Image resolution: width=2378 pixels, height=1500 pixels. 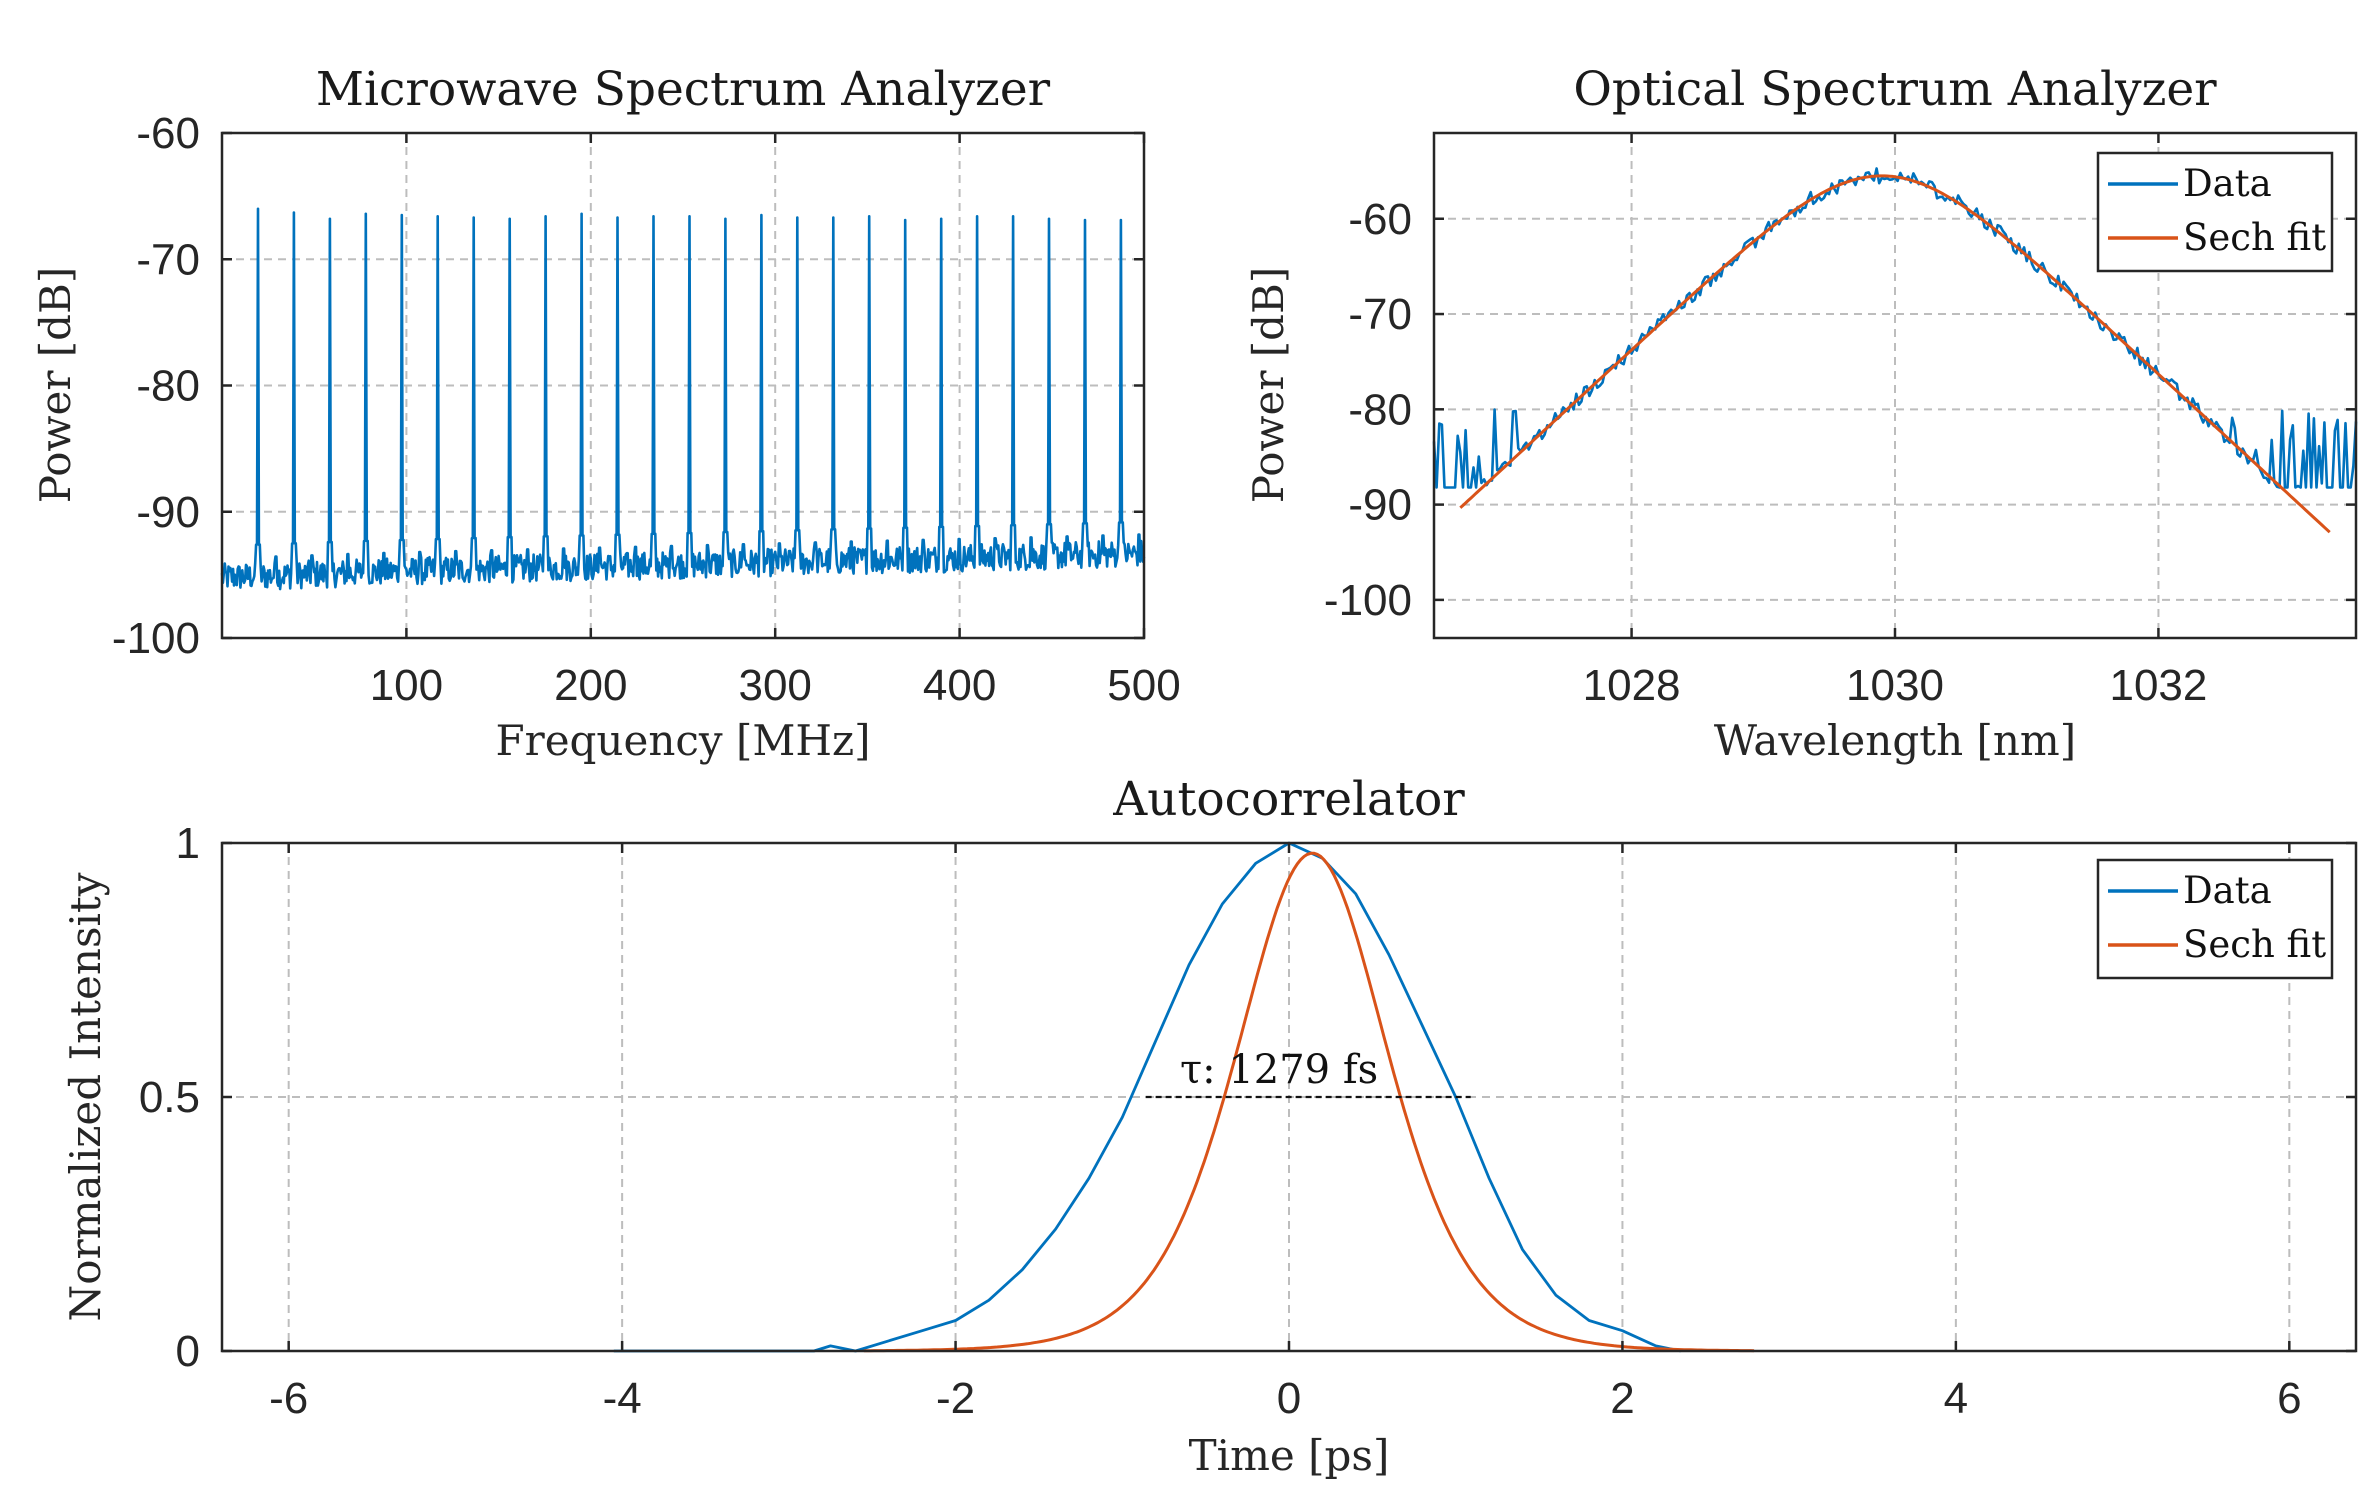 What do you see at coordinates (288, 1398) in the screenshot?
I see `p3-xtick-label-0: -6` at bounding box center [288, 1398].